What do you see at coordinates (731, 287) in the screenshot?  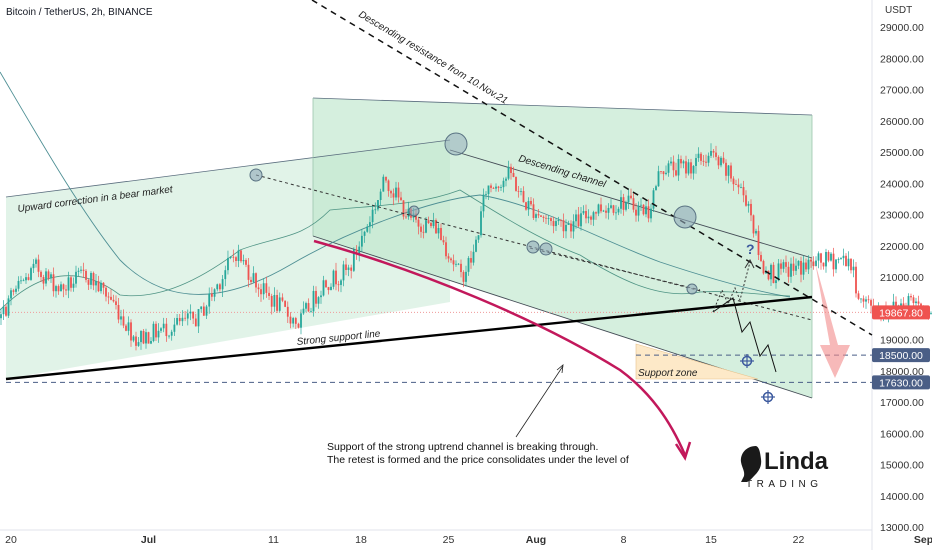 I see `projection-path-dotted` at bounding box center [731, 287].